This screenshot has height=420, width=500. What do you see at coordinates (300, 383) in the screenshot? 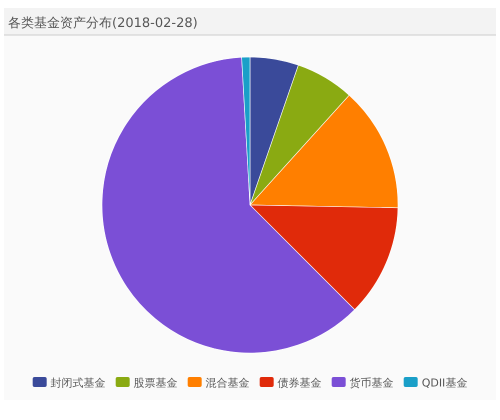
I see `legend-label: 债券基金` at bounding box center [300, 383].